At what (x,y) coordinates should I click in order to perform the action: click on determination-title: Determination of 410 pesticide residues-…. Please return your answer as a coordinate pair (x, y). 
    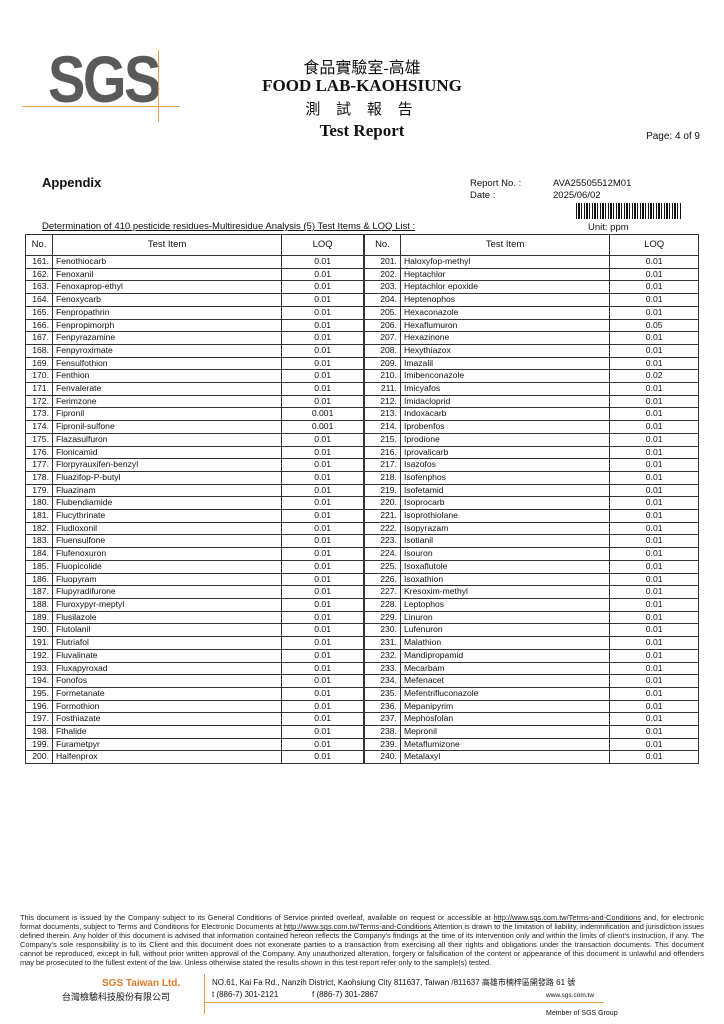
    Looking at the image, I should click on (229, 226).